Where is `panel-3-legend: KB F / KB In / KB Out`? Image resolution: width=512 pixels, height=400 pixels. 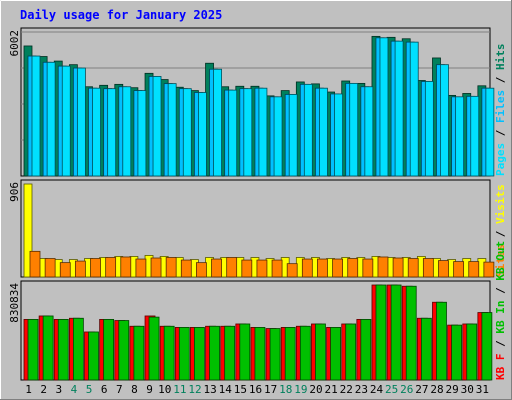 panel-3-legend: KB F / KB In / KB Out is located at coordinates (500, 310).